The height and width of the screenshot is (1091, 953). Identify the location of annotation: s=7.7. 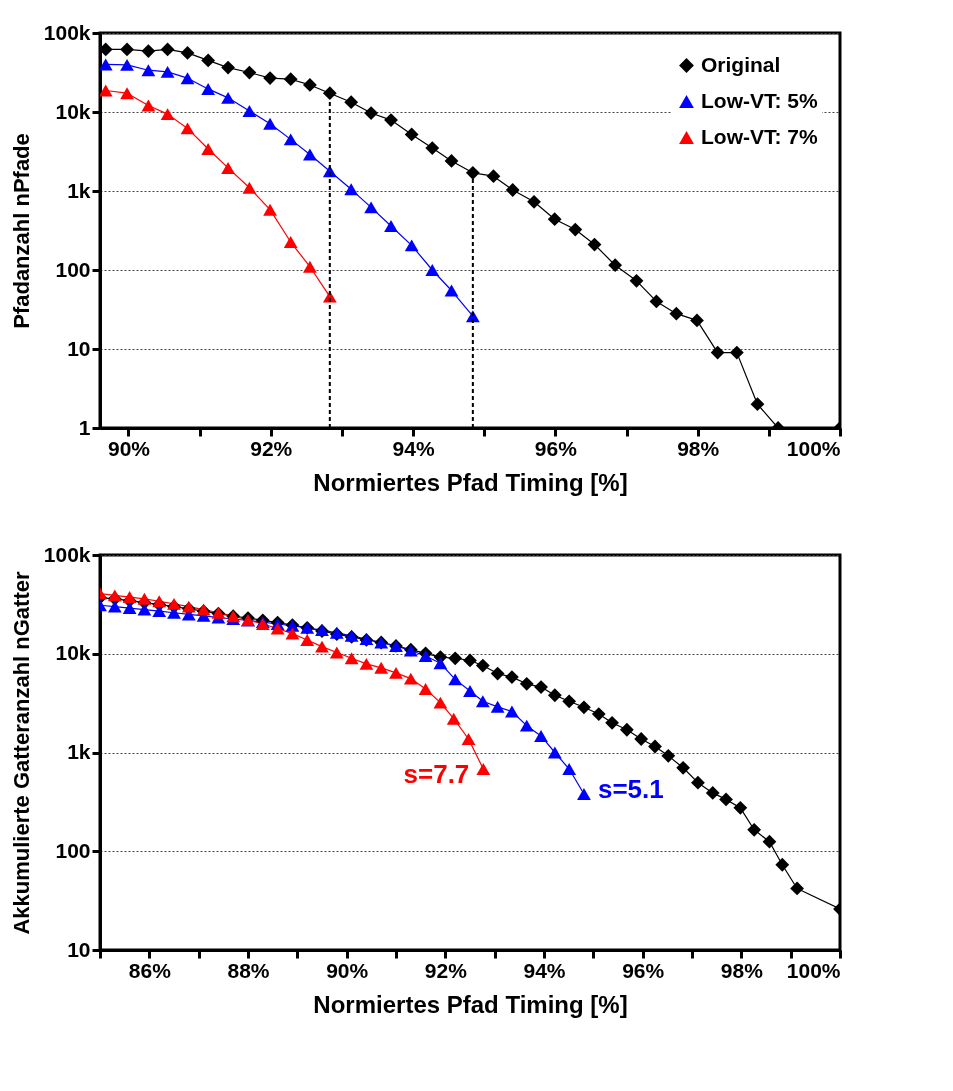
(436, 774).